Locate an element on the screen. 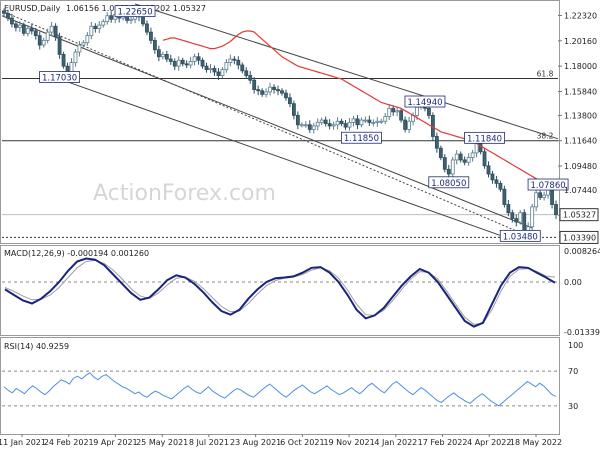 This screenshot has height=450, width=600. fib-label: 61.8 is located at coordinates (545, 73).